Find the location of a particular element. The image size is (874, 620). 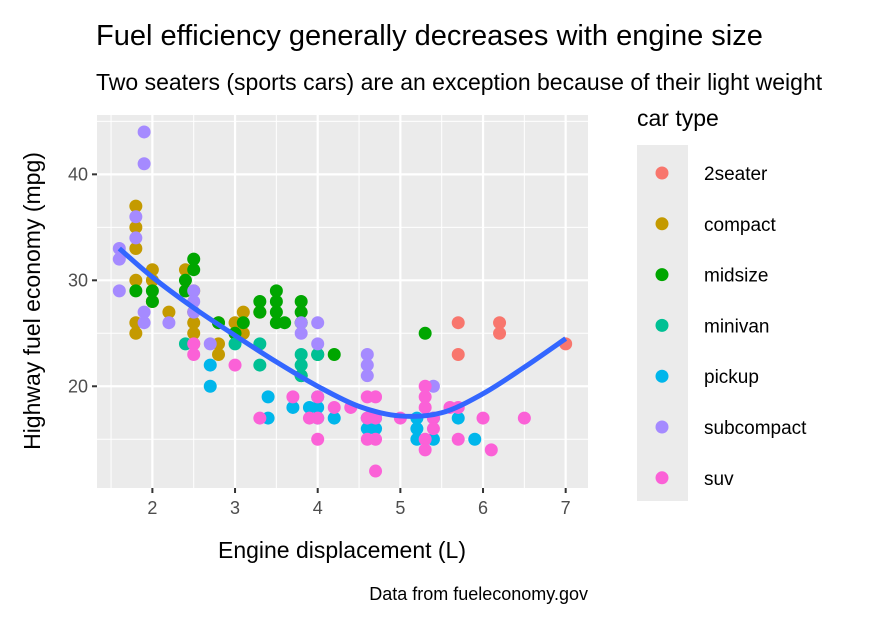

legend-title: car type is located at coordinates (678, 118).